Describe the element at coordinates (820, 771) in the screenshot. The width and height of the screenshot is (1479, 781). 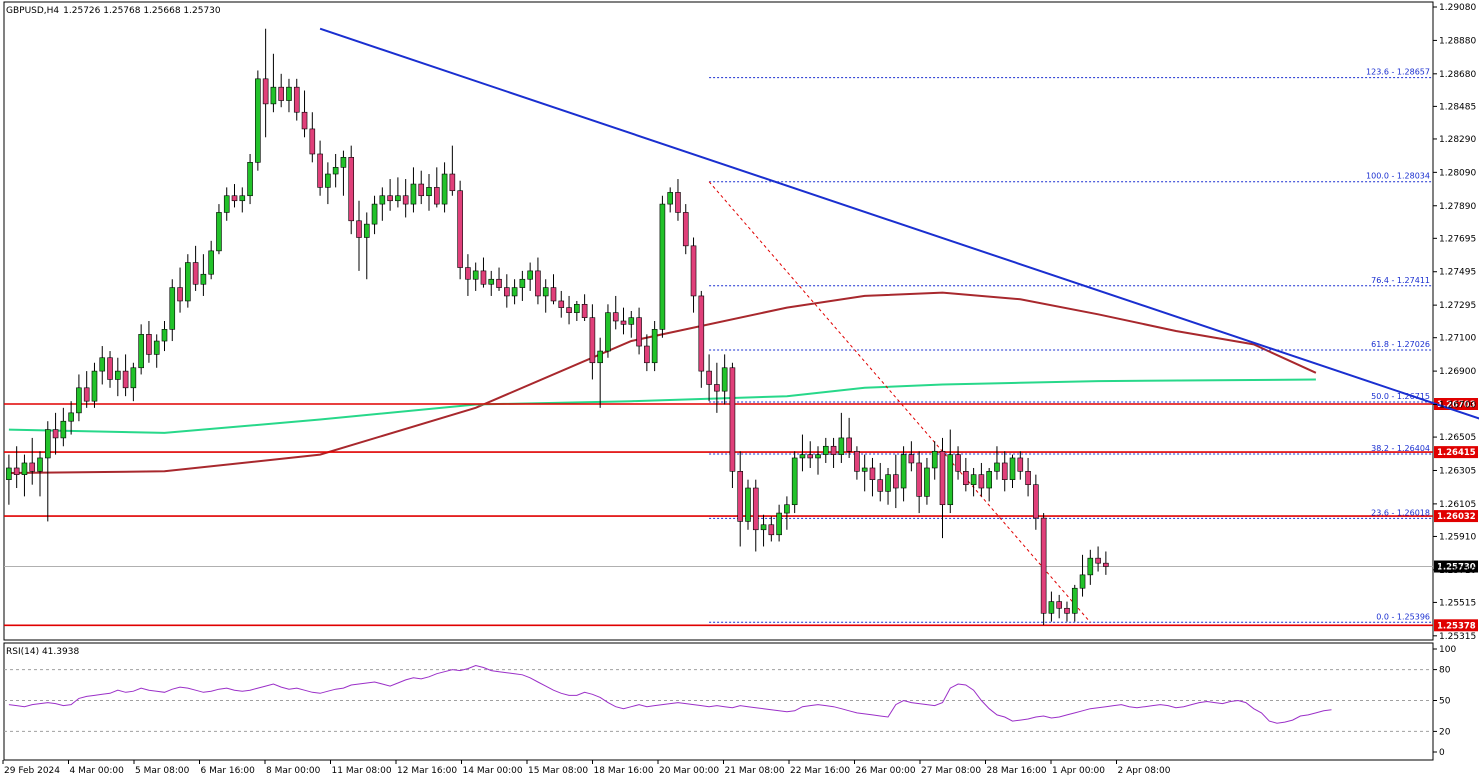
I see `time-tick-label: 22 Mar 16:00` at that location.